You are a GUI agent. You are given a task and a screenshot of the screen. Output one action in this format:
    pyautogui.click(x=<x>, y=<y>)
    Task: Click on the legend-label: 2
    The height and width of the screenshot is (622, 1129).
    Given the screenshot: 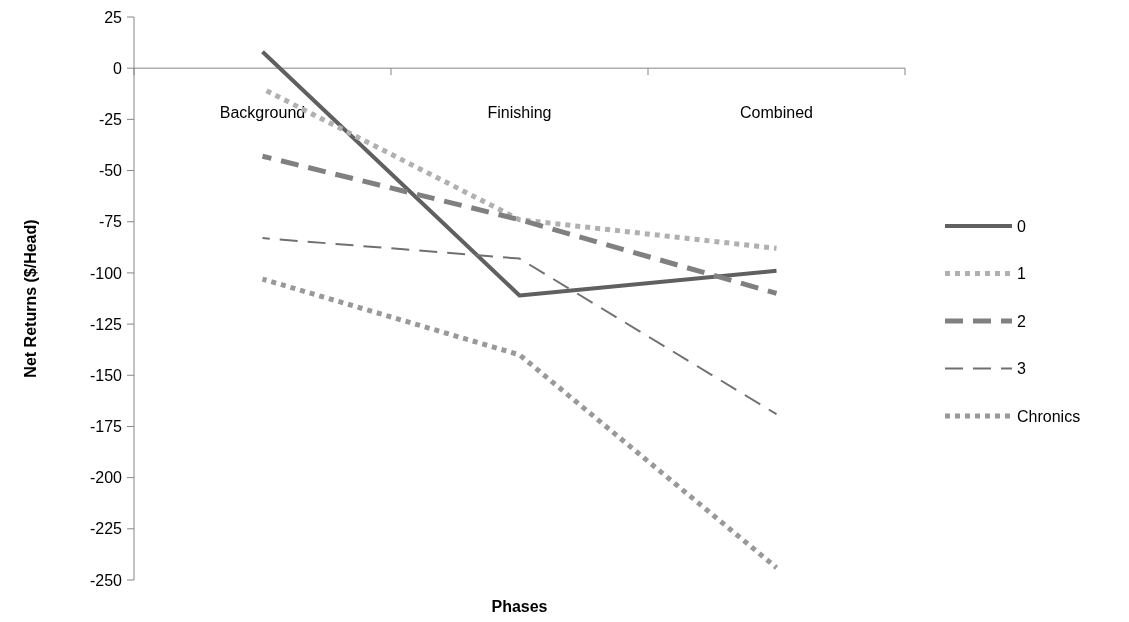 What is the action you would take?
    pyautogui.click(x=1021, y=321)
    